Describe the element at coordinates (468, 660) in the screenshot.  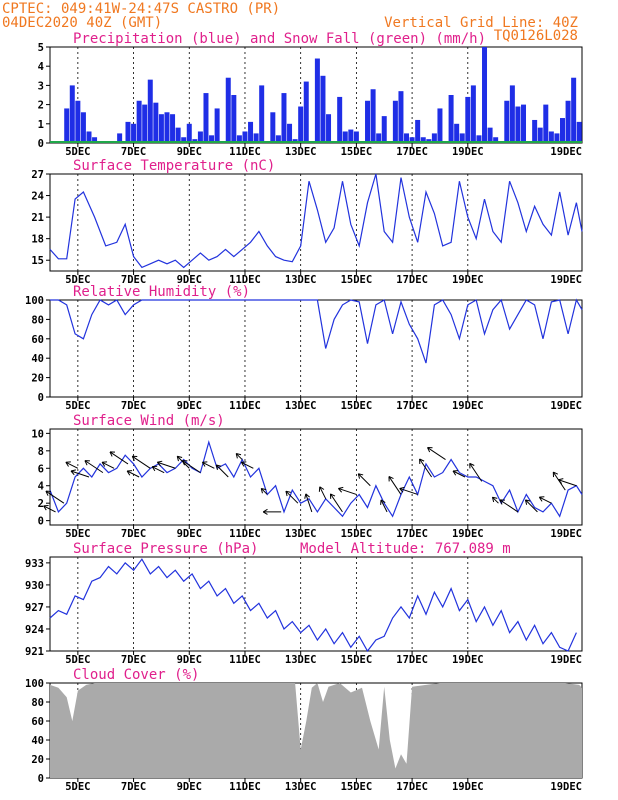
I see `pressure-x-label: 19DEC` at that location.